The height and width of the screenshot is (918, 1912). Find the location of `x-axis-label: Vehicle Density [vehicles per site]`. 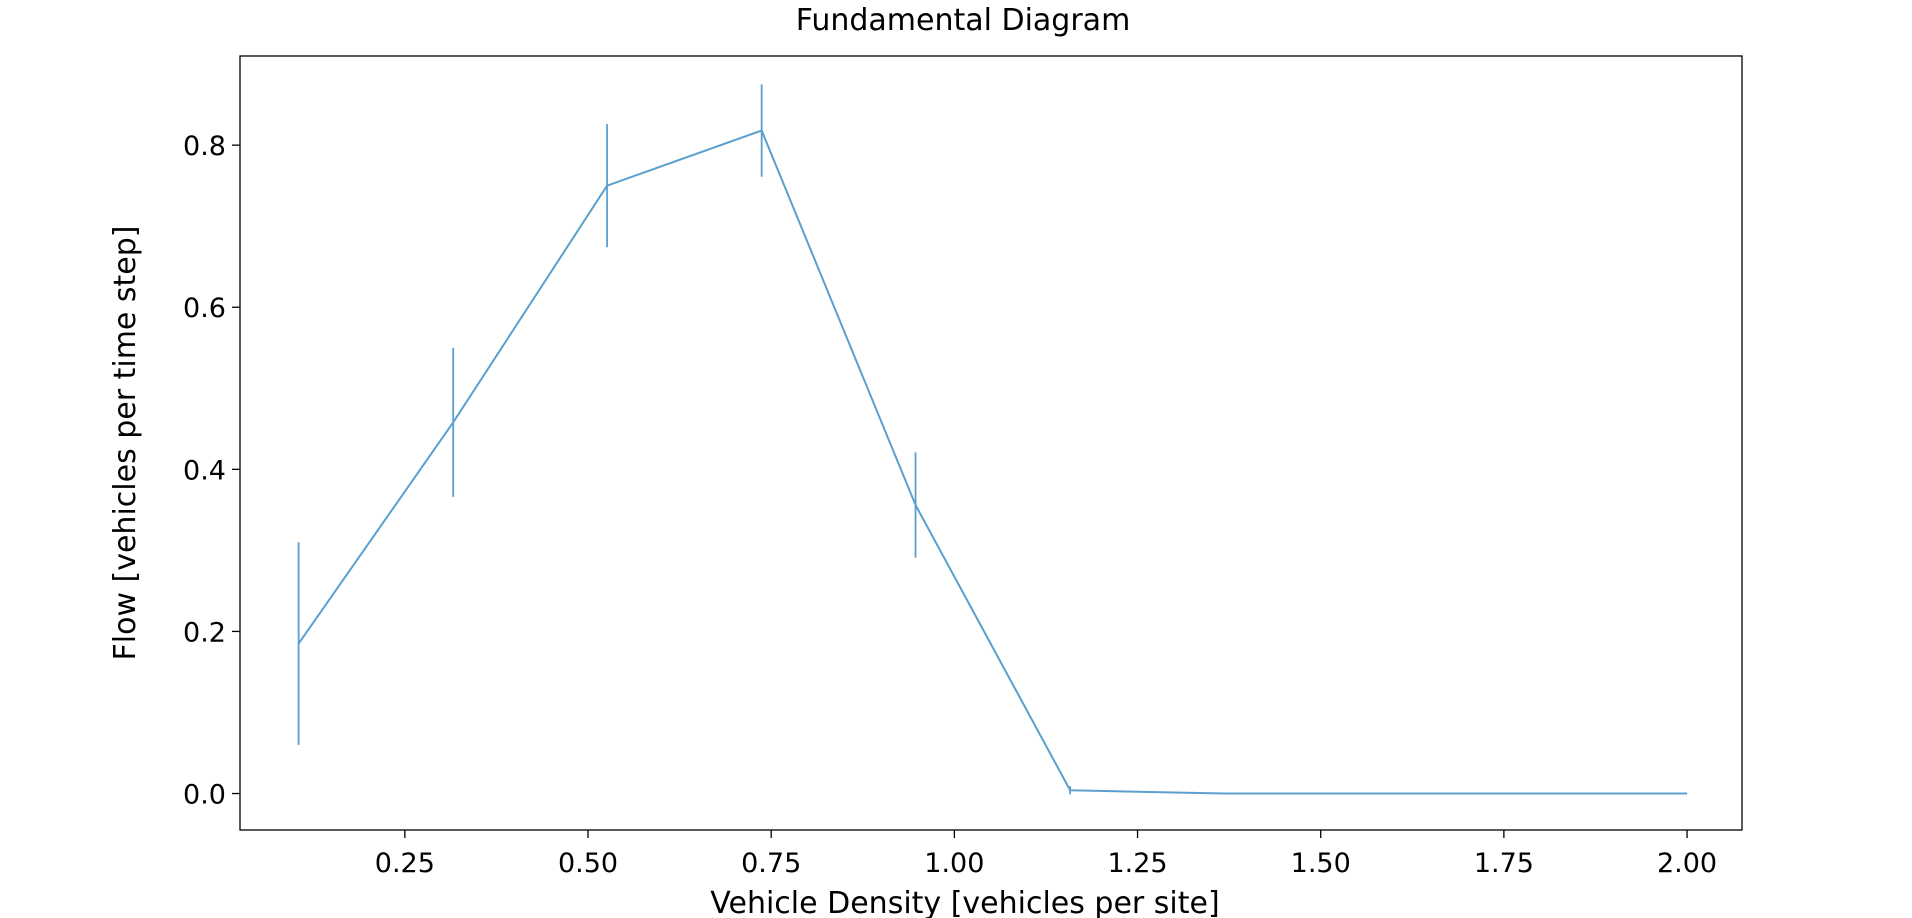

x-axis-label: Vehicle Density [vehicles per site] is located at coordinates (964, 902).